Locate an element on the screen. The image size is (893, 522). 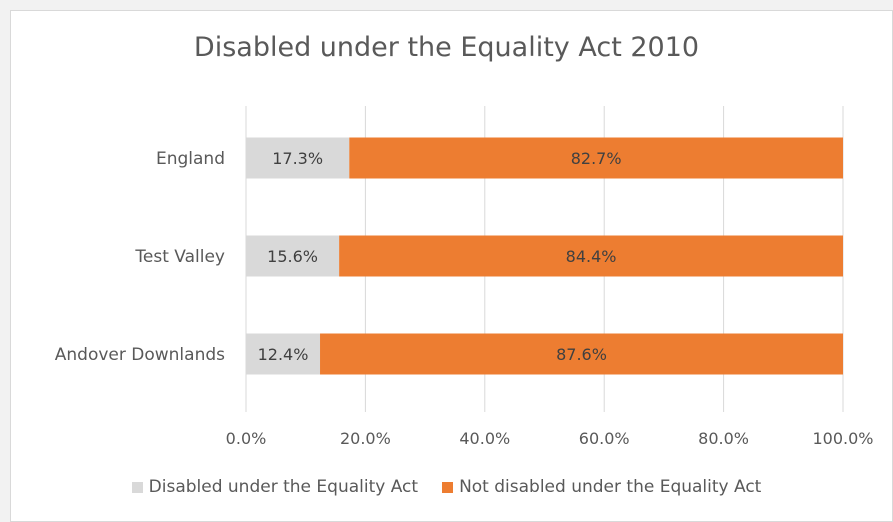
data-label: 15.6% is located at coordinates (292, 256).